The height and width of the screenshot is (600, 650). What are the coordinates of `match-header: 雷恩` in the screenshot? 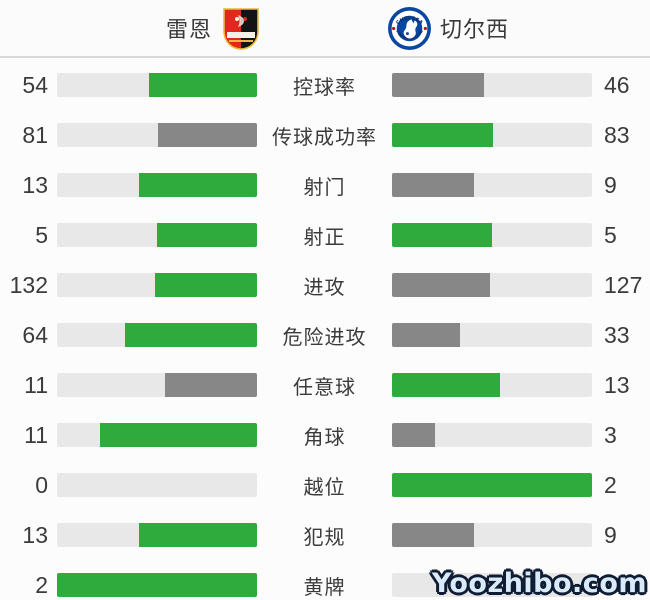 It's located at (325, 29).